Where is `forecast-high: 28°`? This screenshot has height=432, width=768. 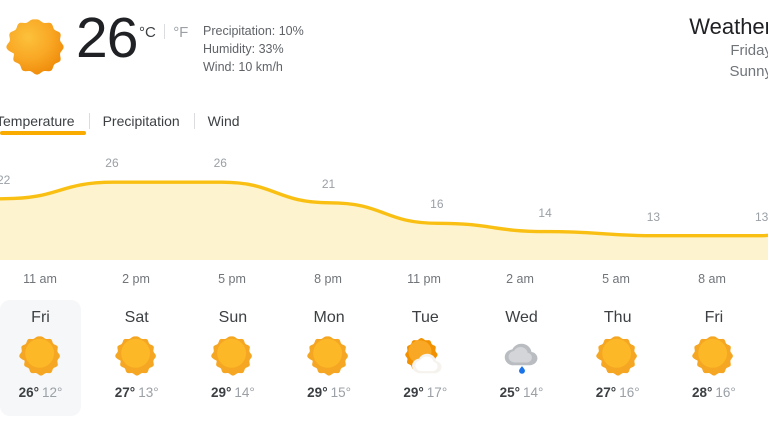 forecast-high: 28° is located at coordinates (702, 392).